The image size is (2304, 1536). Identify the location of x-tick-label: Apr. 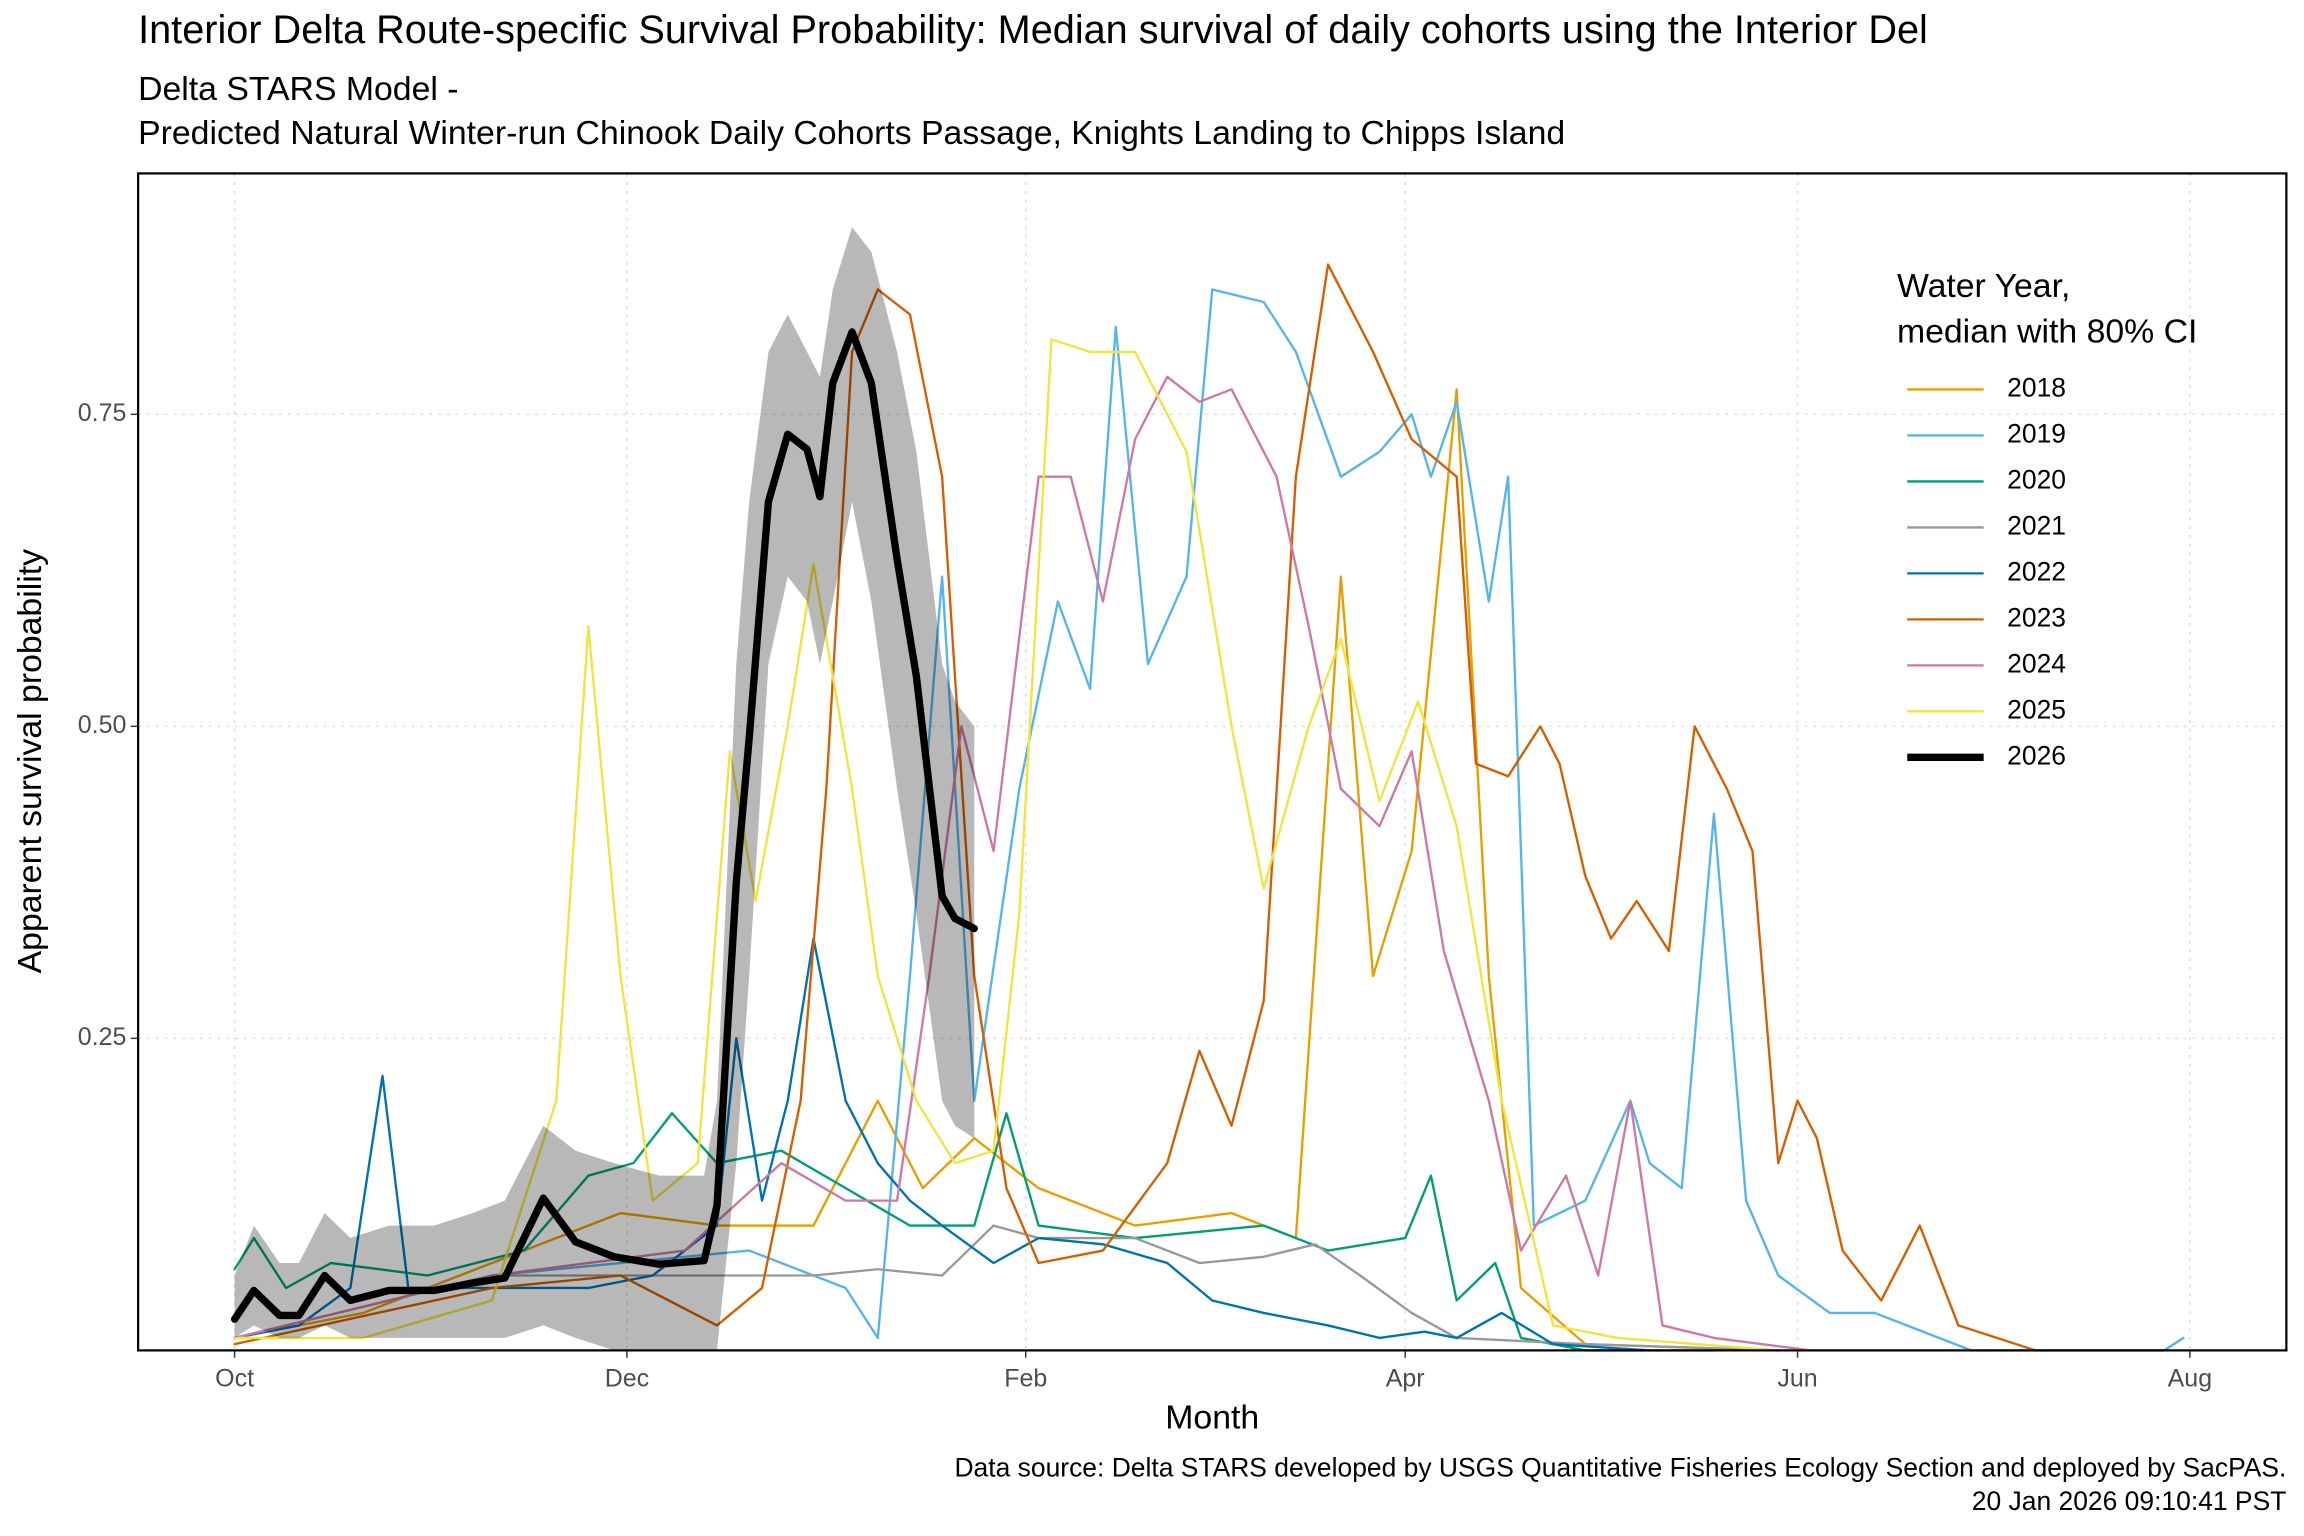
(1405, 1378).